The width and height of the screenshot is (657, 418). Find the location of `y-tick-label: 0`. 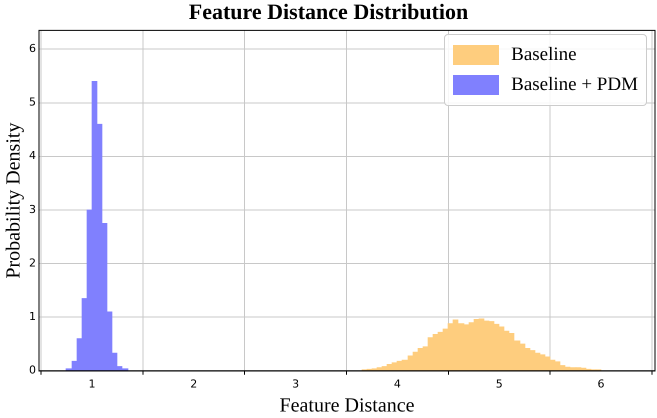

y-tick-label: 0 is located at coordinates (32, 370).